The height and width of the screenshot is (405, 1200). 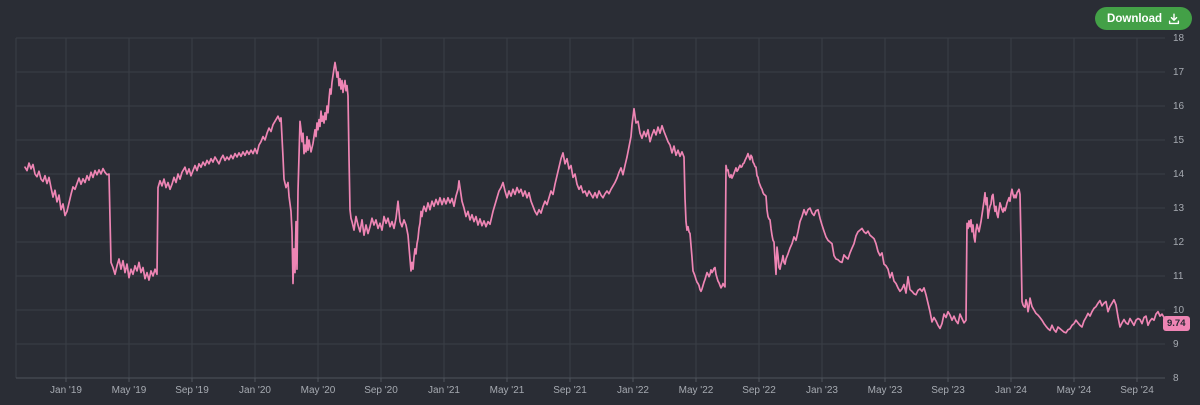 I want to click on x-axis-label: May '24, so click(x=1074, y=390).